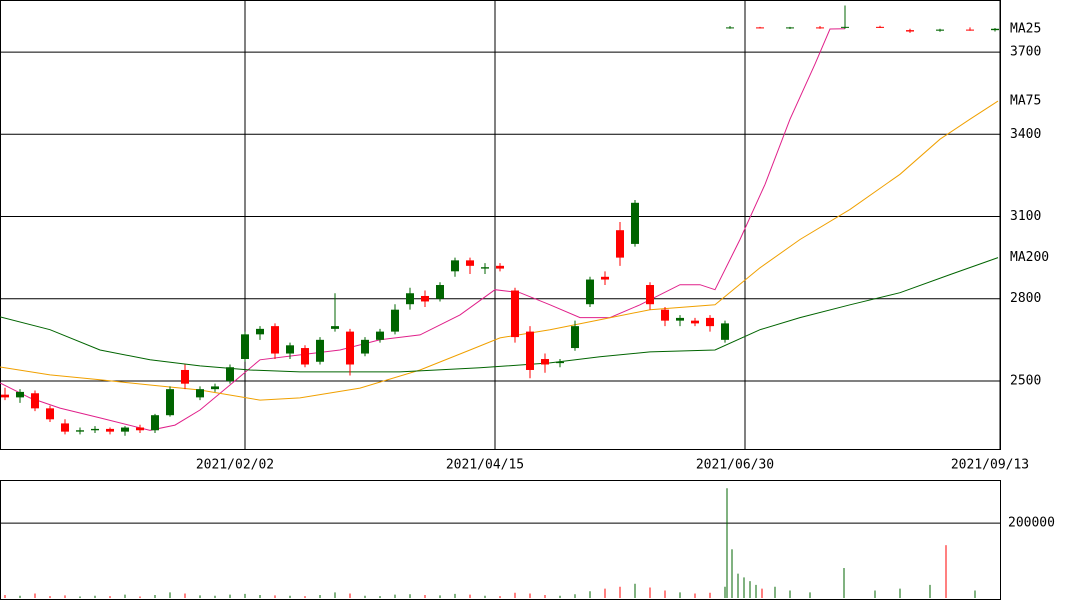 The width and height of the screenshot is (1065, 604). What do you see at coordinates (735, 465) in the screenshot?
I see `x-tick-label: 2021/06/30` at bounding box center [735, 465].